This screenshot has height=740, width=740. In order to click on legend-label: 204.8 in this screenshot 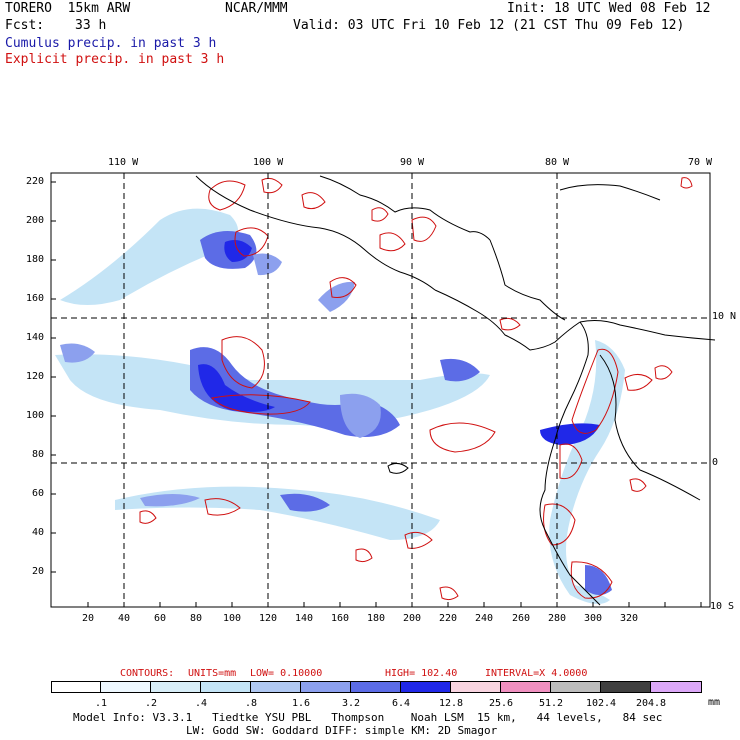, I will do `click(651, 703)`.